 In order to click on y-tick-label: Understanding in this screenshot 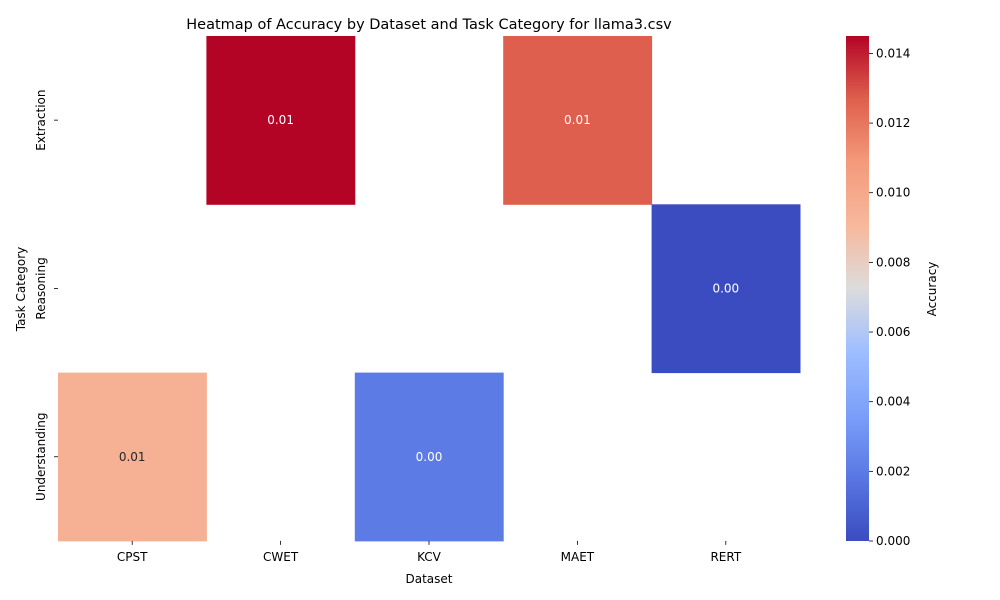, I will do `click(41, 457)`.